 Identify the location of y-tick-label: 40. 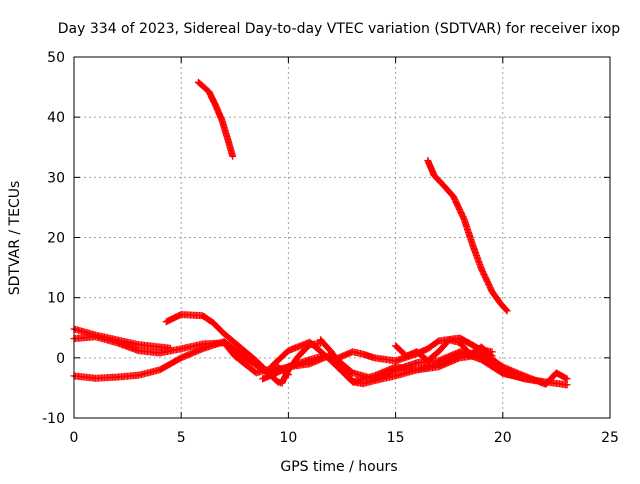
(56, 118).